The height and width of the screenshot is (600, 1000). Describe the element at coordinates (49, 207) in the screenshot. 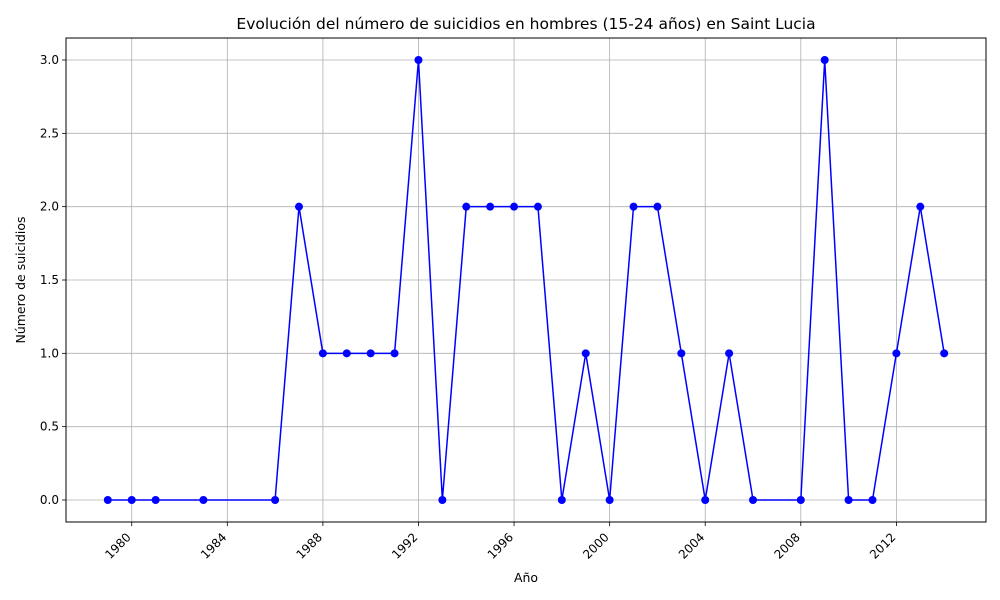

I see `y-tick-label: 2.0` at that location.